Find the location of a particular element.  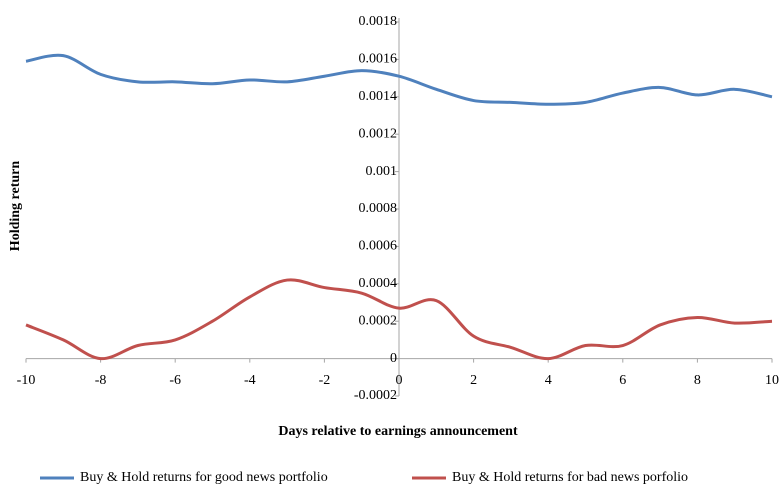

y-tick-label: 0.0018 is located at coordinates (378, 21).